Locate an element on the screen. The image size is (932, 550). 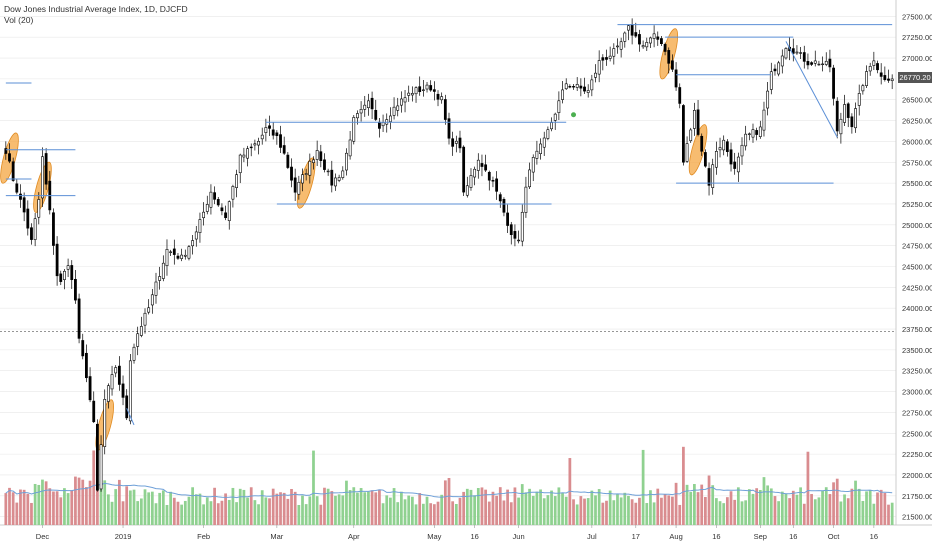
price-tick-label: 23250.00 is located at coordinates (917, 371).